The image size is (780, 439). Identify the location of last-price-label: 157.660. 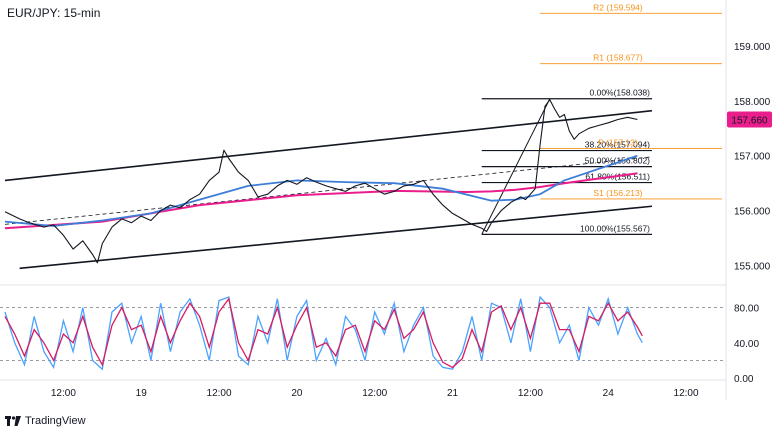
(749, 120).